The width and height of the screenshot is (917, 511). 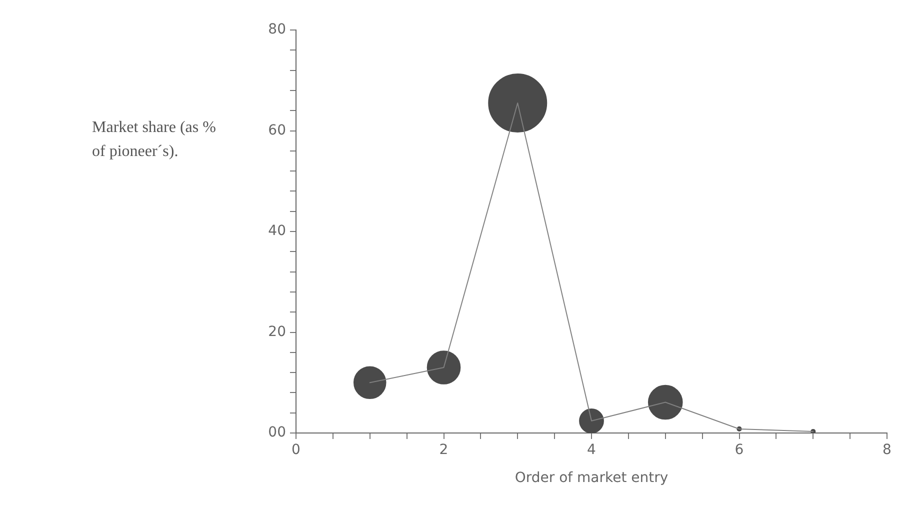 What do you see at coordinates (277, 231) in the screenshot?
I see `y-tick-label: 40` at bounding box center [277, 231].